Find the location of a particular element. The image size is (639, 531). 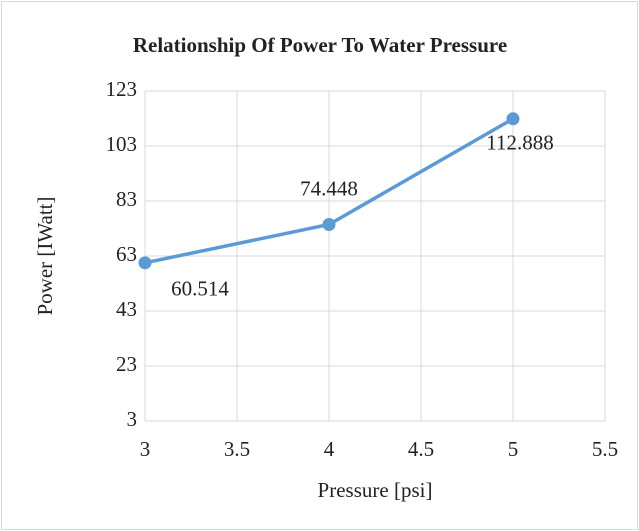

data-label: 112.888 is located at coordinates (519, 143).